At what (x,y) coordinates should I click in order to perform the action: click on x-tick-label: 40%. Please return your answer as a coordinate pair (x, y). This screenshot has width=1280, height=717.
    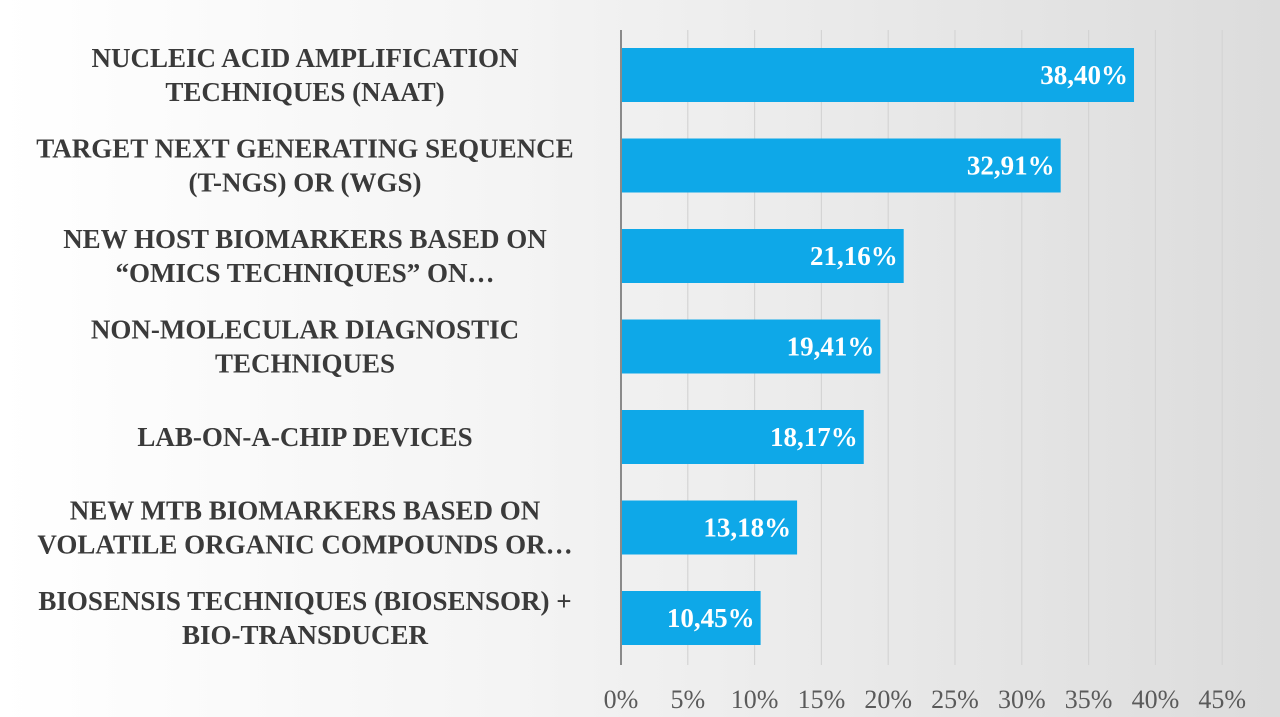
    Looking at the image, I should click on (1156, 699).